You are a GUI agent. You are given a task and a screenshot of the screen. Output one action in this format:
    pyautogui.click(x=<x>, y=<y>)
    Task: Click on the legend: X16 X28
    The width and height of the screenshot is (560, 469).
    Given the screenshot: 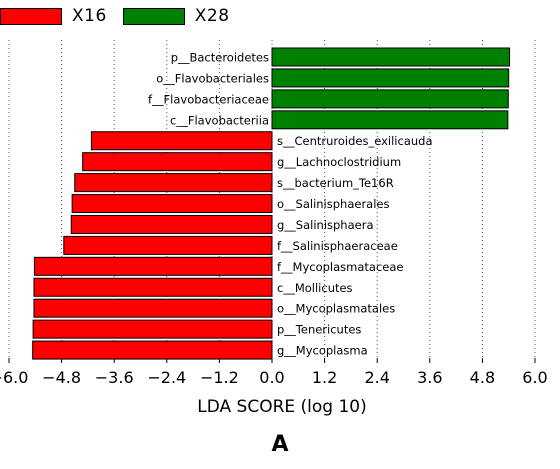 What is the action you would take?
    pyautogui.click(x=123, y=16)
    